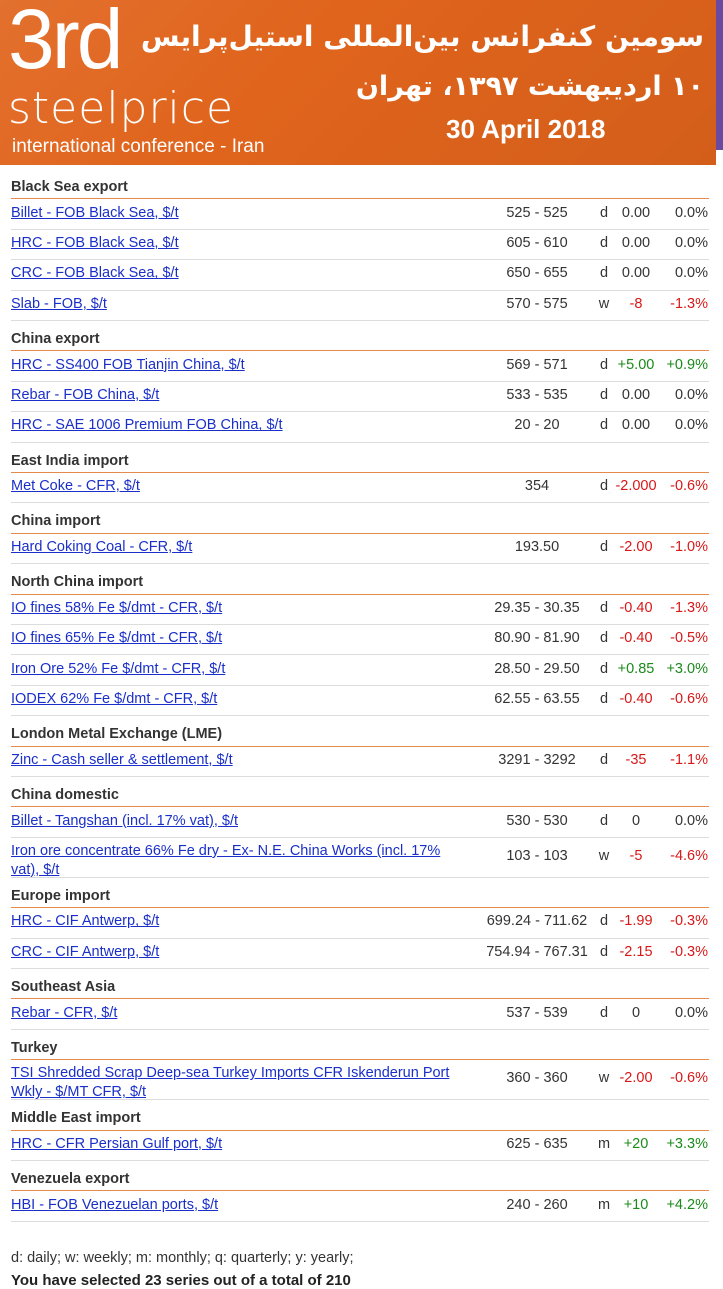  I want to click on price-range: 569 - 571, so click(537, 364).